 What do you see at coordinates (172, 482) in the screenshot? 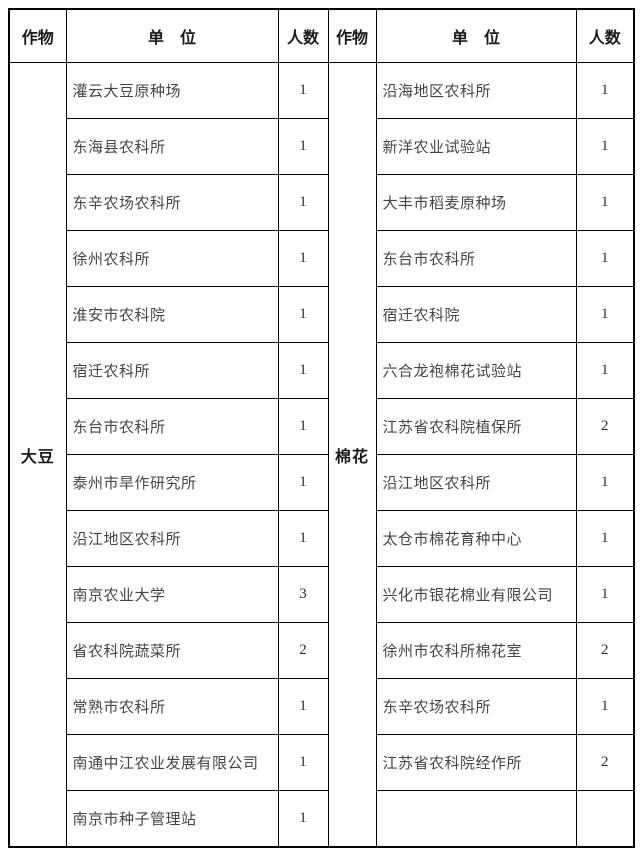
I see `unit-cell-left: 泰州市旱作研究所` at bounding box center [172, 482].